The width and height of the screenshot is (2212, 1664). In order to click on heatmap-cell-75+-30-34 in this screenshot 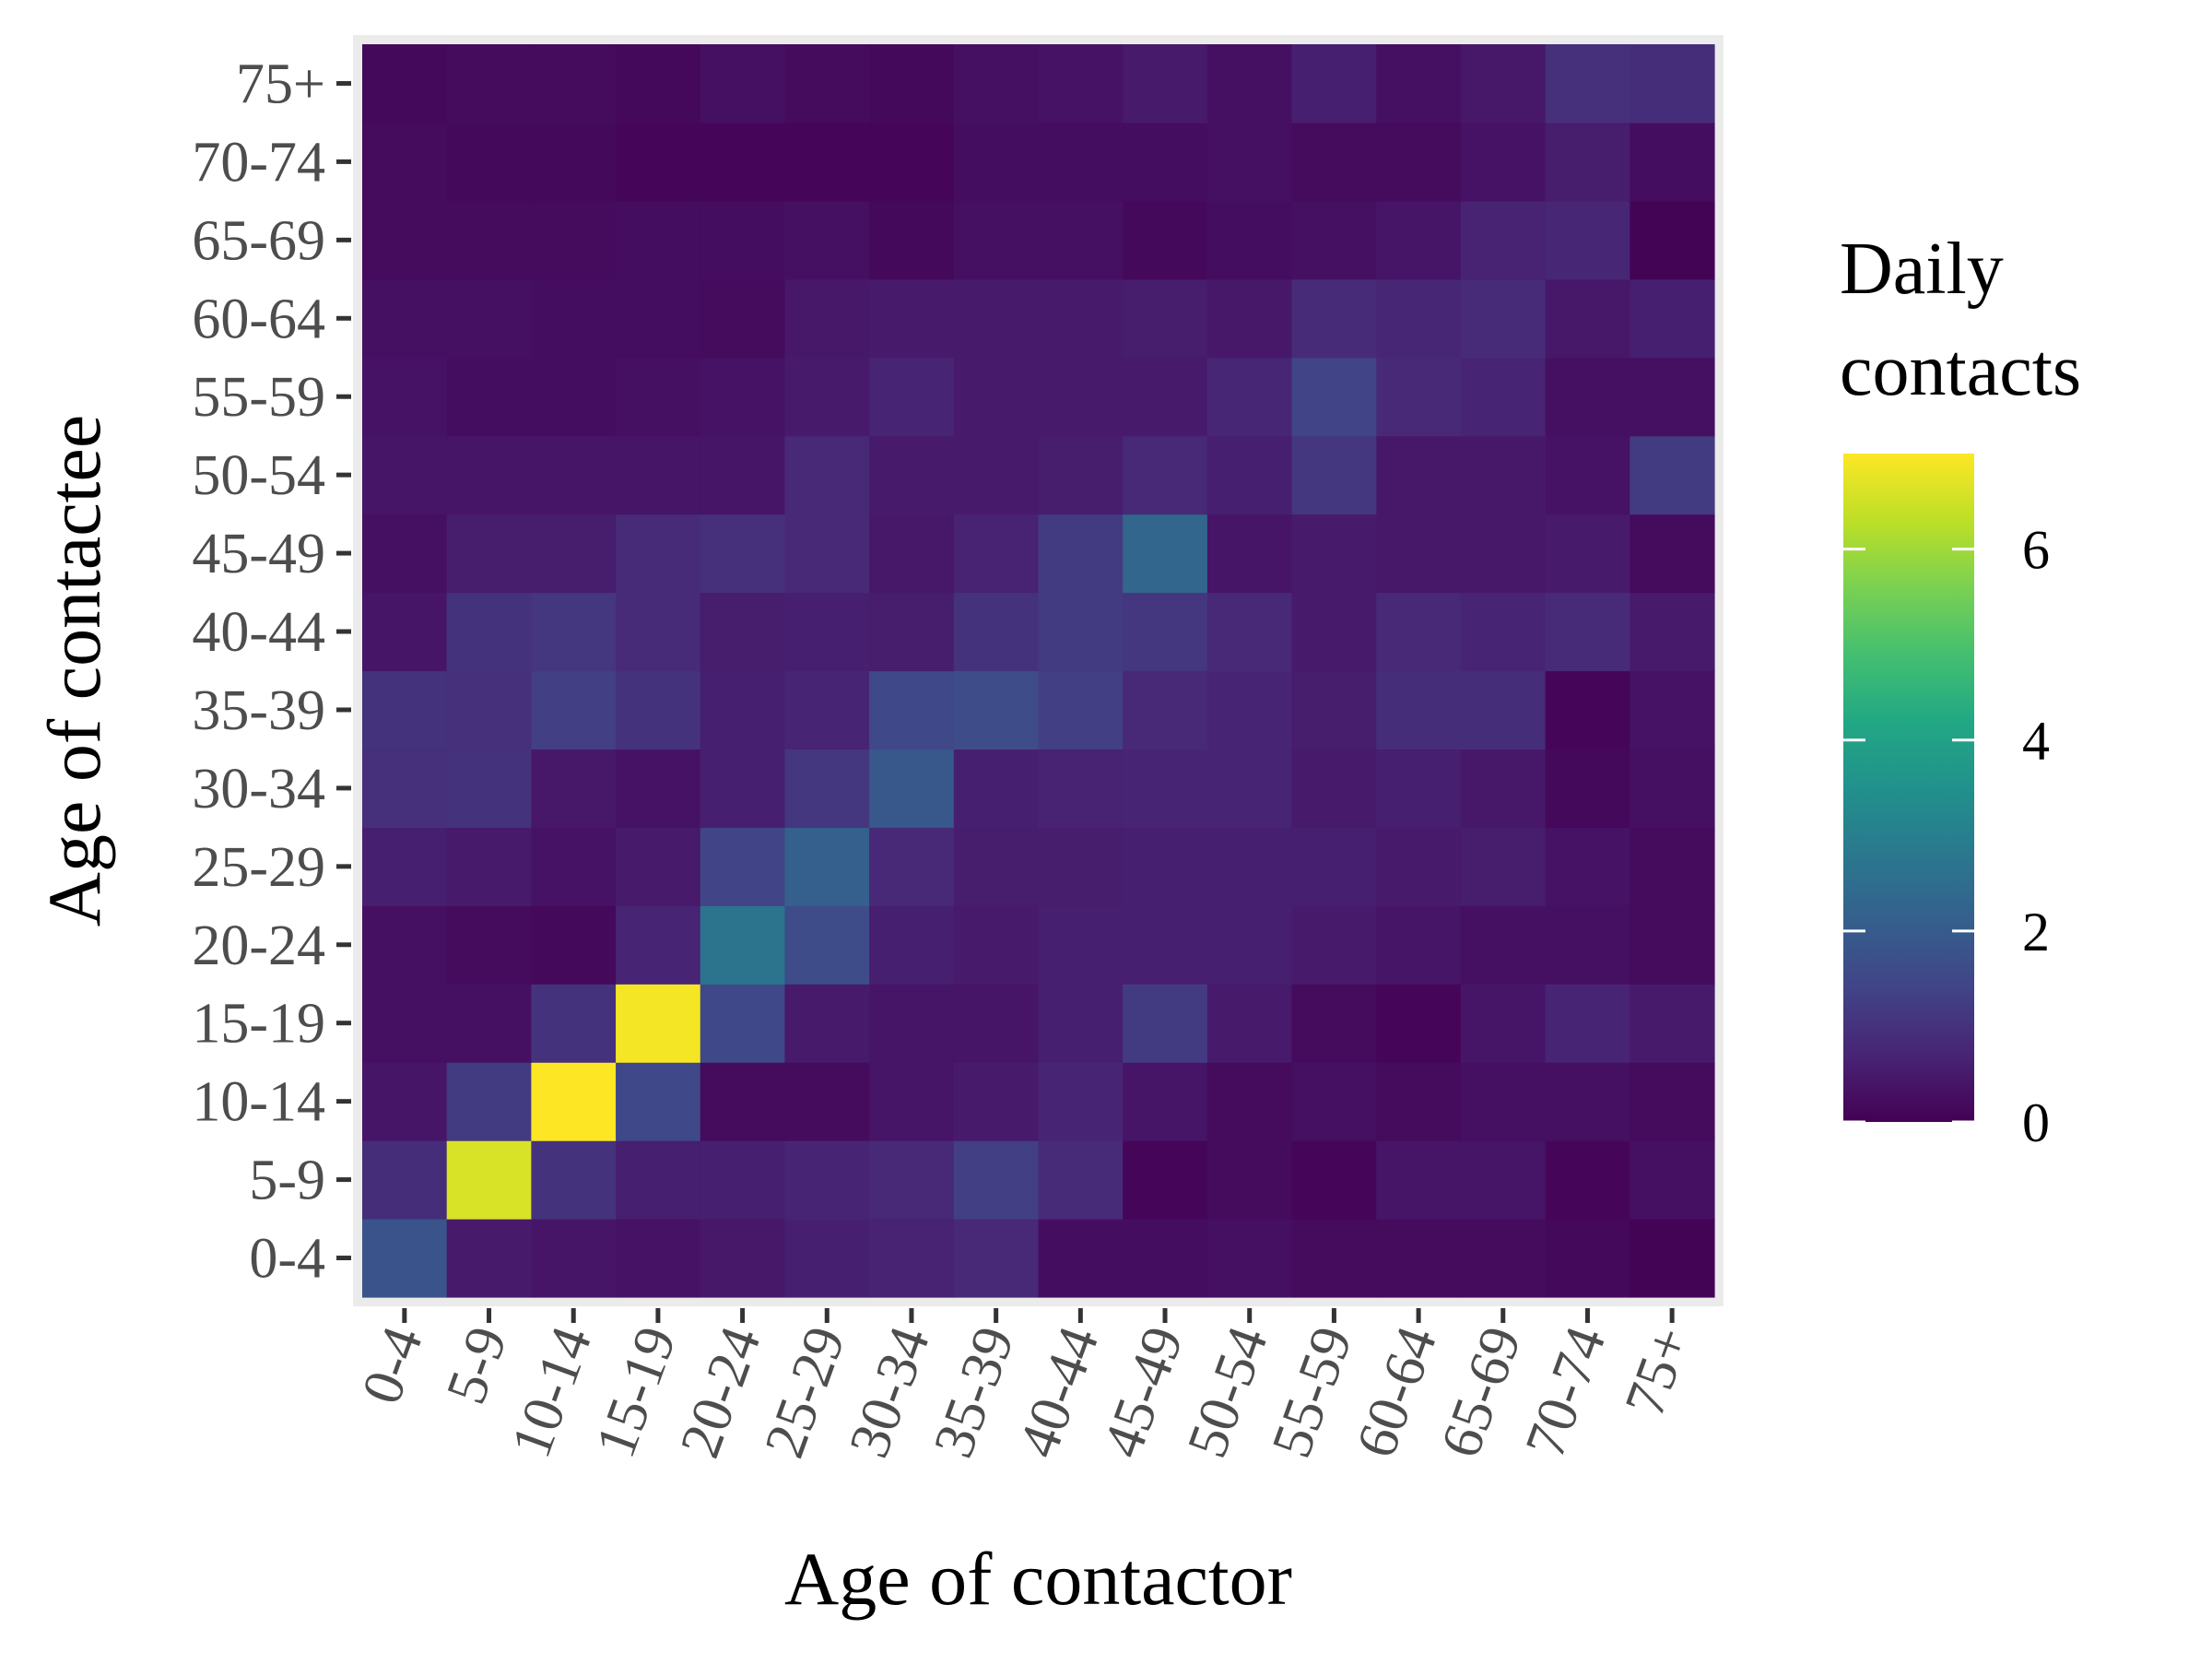, I will do `click(1672, 788)`.